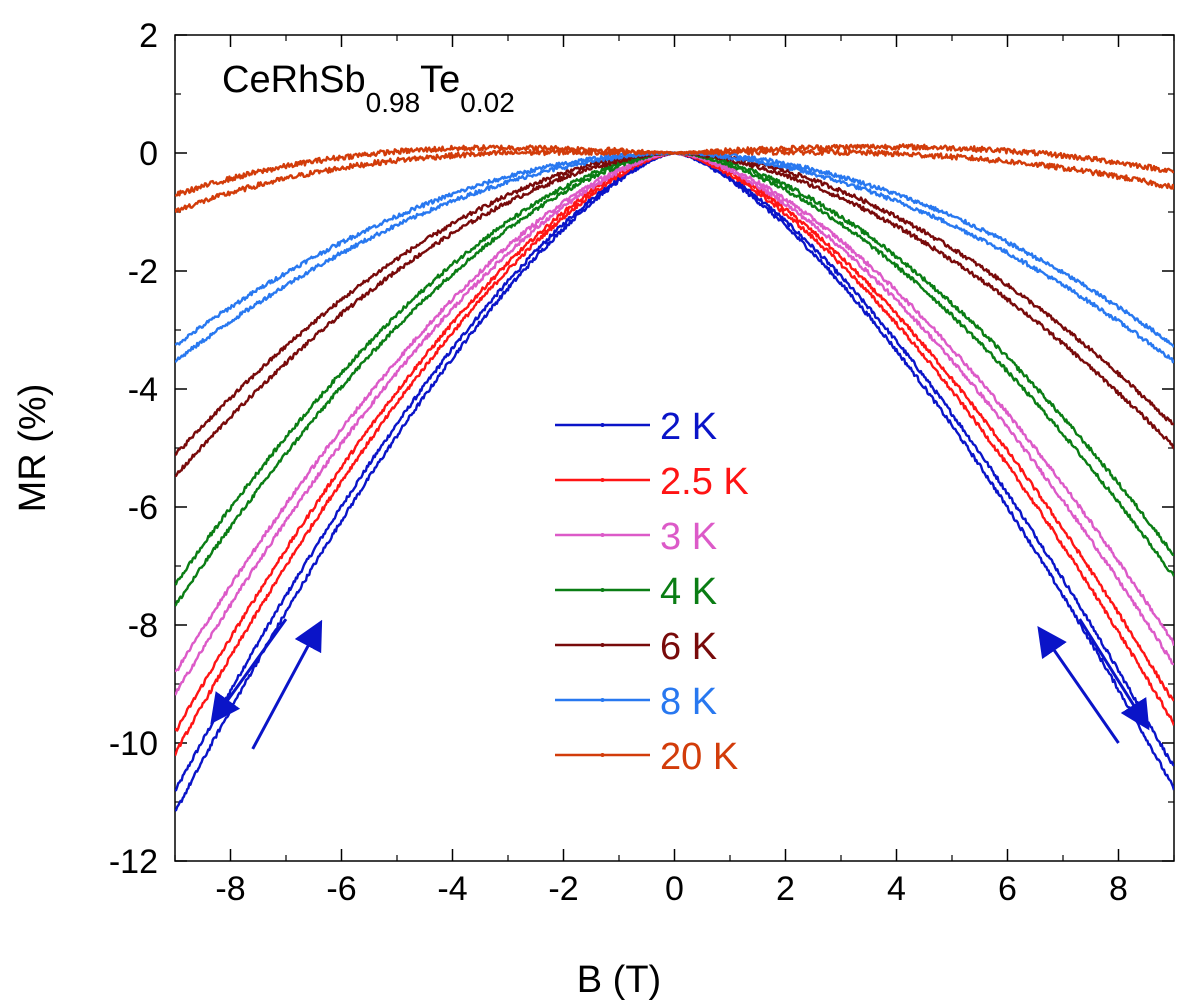 This screenshot has height=1006, width=1195. I want to click on x-tick-label: -4, so click(452, 889).